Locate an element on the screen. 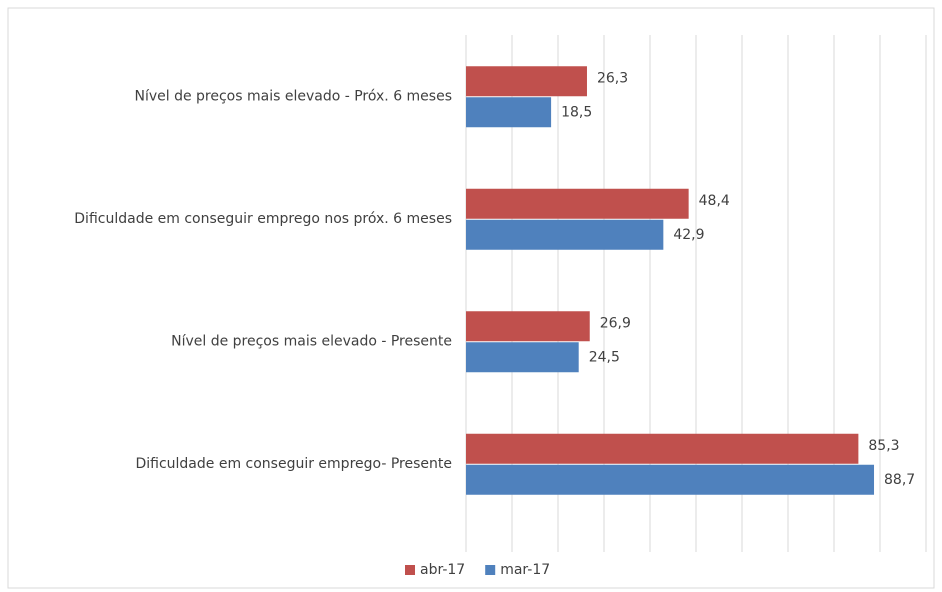  data-label: 42,9 is located at coordinates (688, 235).